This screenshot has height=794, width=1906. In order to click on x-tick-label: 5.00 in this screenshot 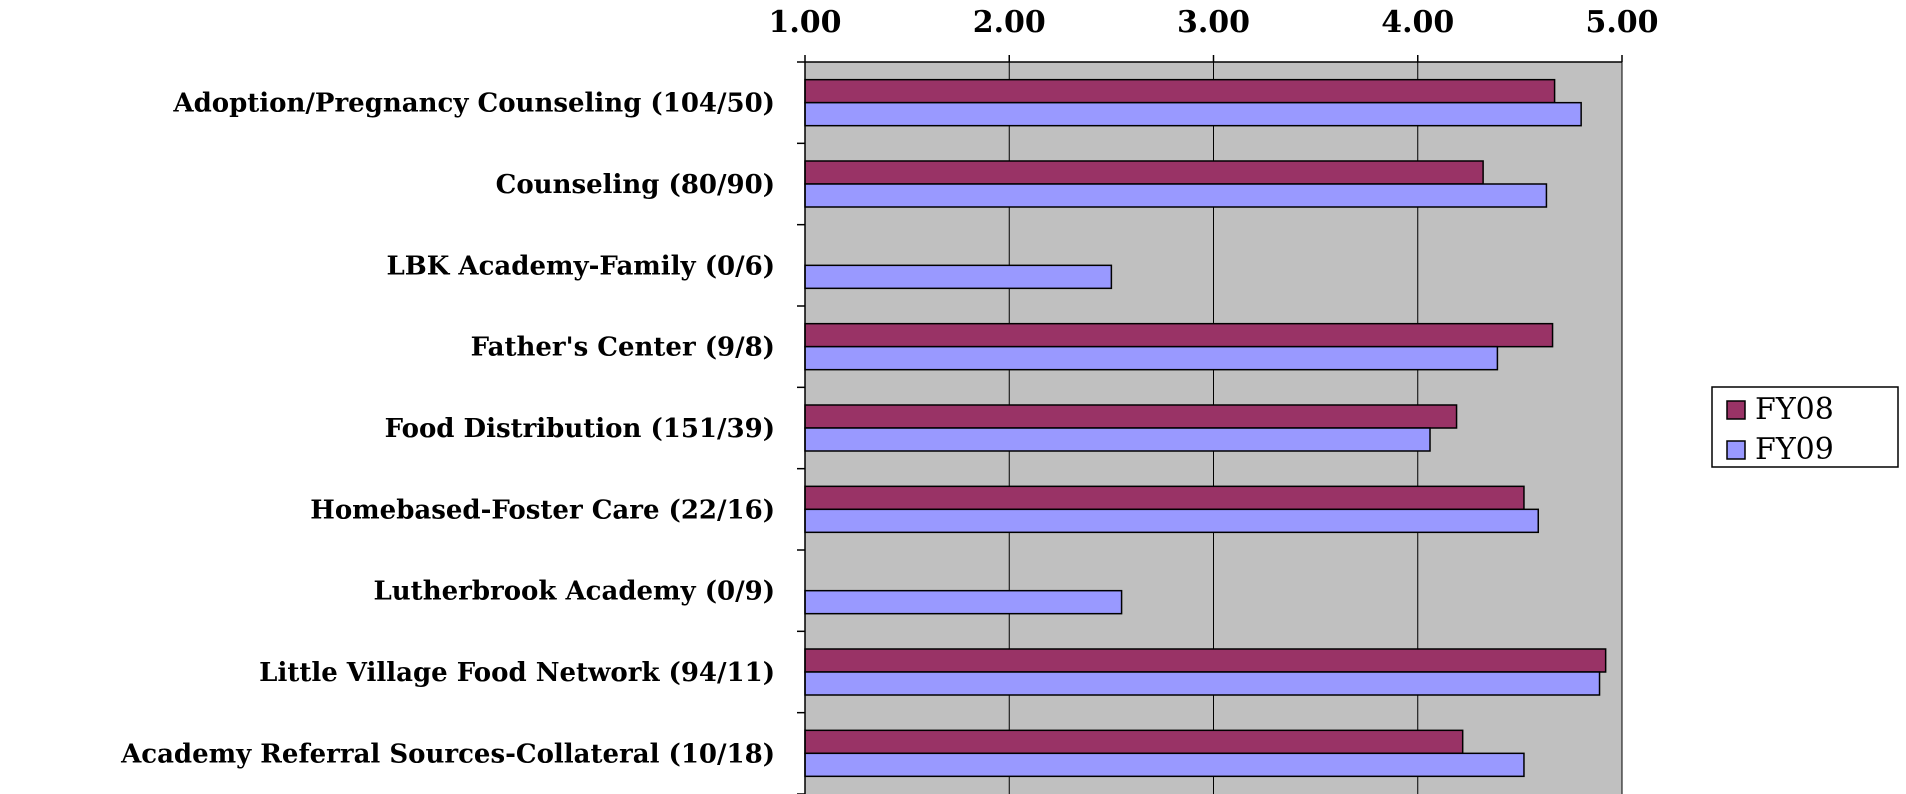, I will do `click(1621, 22)`.